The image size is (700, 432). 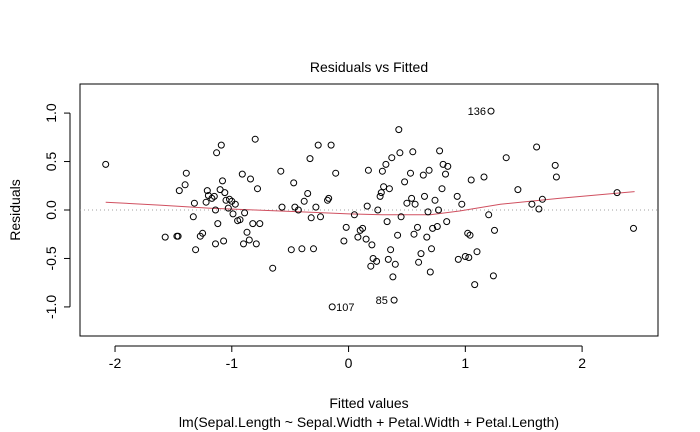 What do you see at coordinates (477, 112) in the screenshot?
I see `outlier-label: 136` at bounding box center [477, 112].